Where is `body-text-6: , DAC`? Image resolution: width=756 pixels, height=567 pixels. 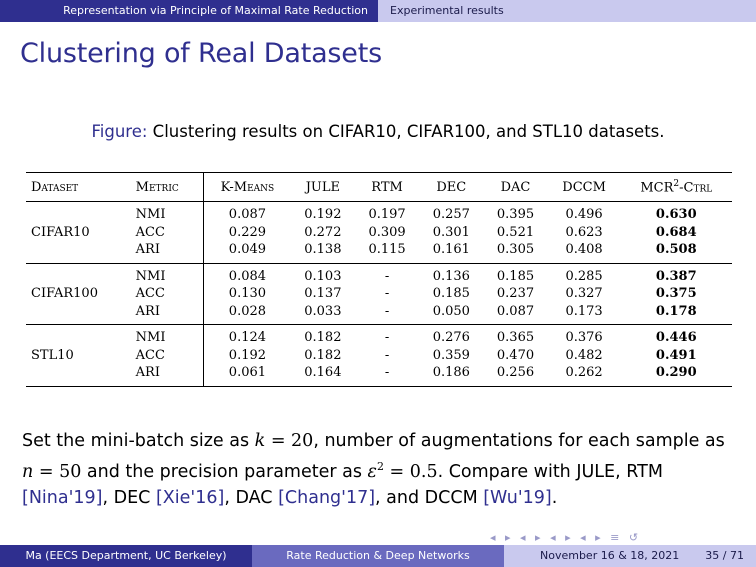 body-text-6: , DAC is located at coordinates (251, 497).